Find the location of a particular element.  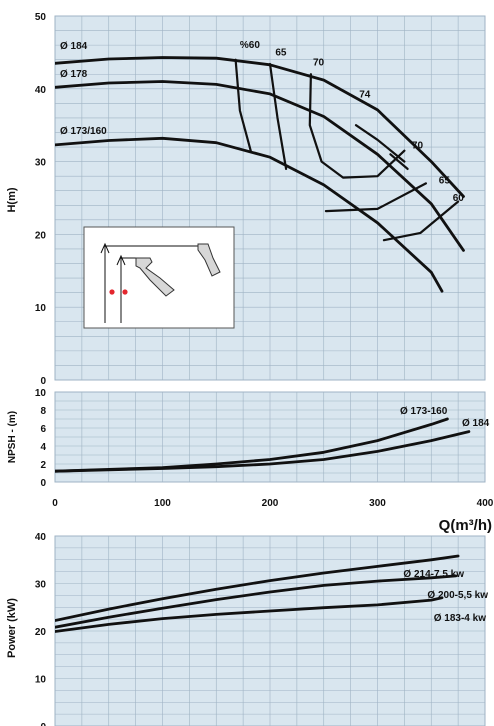

y-tick-label: 4 is located at coordinates (43, 447).